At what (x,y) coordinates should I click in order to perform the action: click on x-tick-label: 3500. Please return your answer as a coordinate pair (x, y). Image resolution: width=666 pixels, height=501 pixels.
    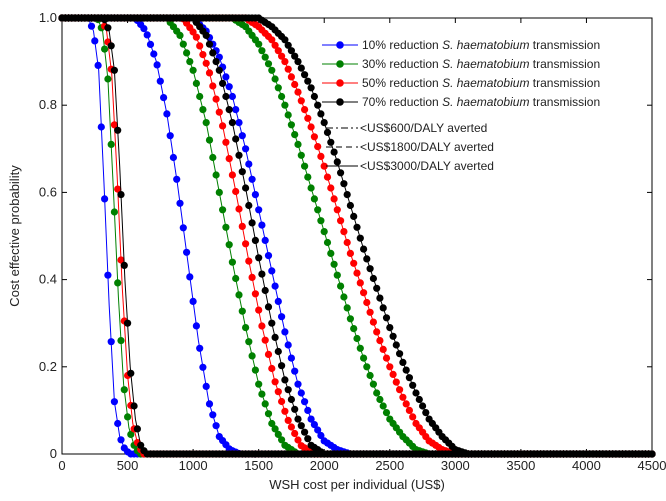
    Looking at the image, I should click on (520, 465).